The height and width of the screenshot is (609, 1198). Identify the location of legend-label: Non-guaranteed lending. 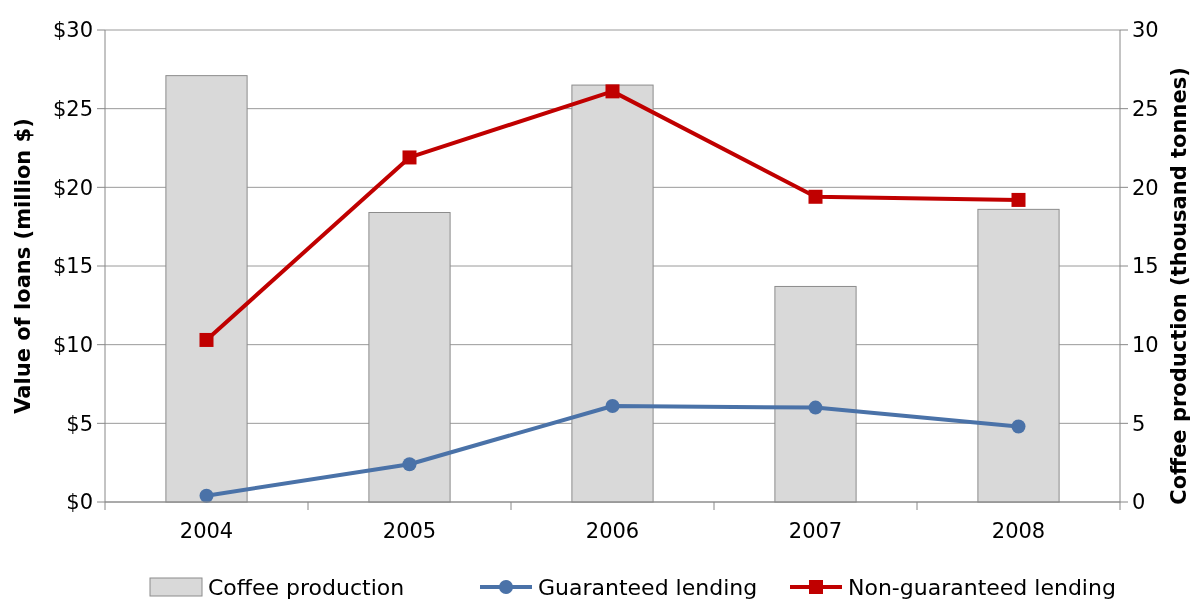
(982, 587).